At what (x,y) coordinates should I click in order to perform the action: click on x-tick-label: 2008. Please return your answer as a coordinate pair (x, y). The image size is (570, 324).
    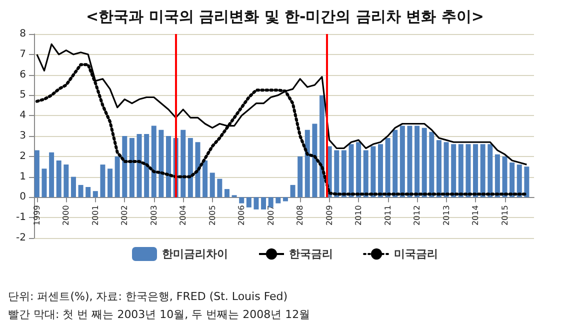
    Looking at the image, I should click on (300, 215).